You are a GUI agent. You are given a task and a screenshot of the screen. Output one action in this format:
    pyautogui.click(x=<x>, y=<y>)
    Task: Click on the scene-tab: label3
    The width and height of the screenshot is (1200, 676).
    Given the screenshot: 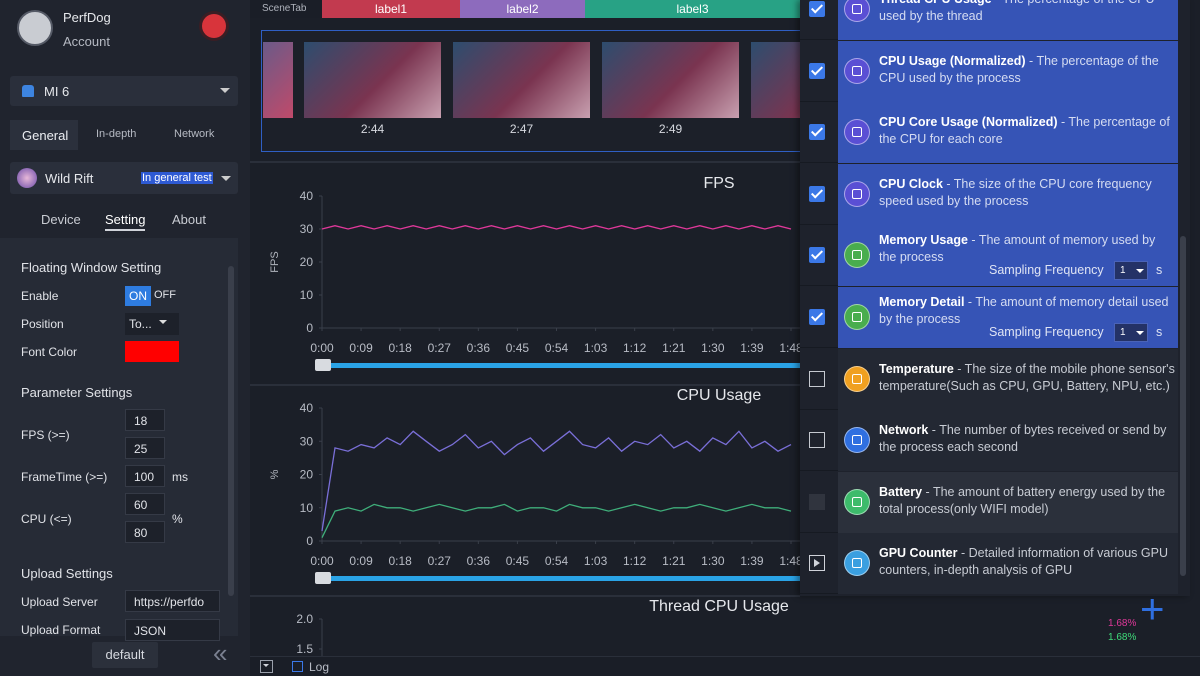 What is the action you would take?
    pyautogui.click(x=692, y=9)
    